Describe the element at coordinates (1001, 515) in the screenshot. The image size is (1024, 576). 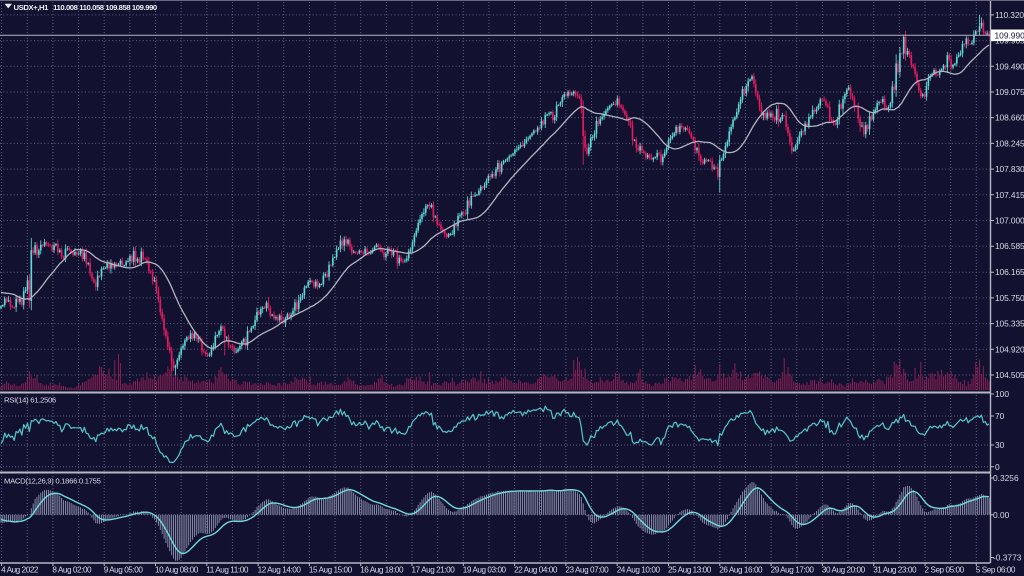
I see `svg-text: 0.00` at that location.